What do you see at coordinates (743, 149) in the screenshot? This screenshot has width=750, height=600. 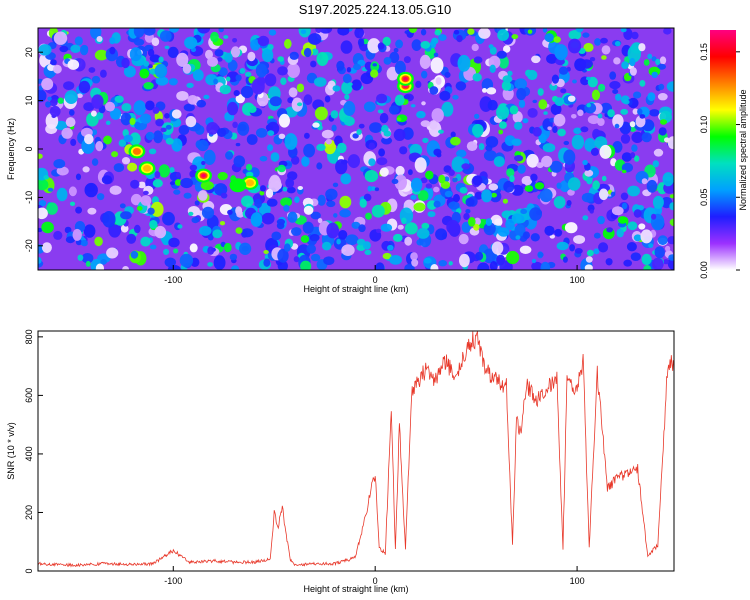 I see `colorbar-label: Normalized spectral amplitude` at bounding box center [743, 149].